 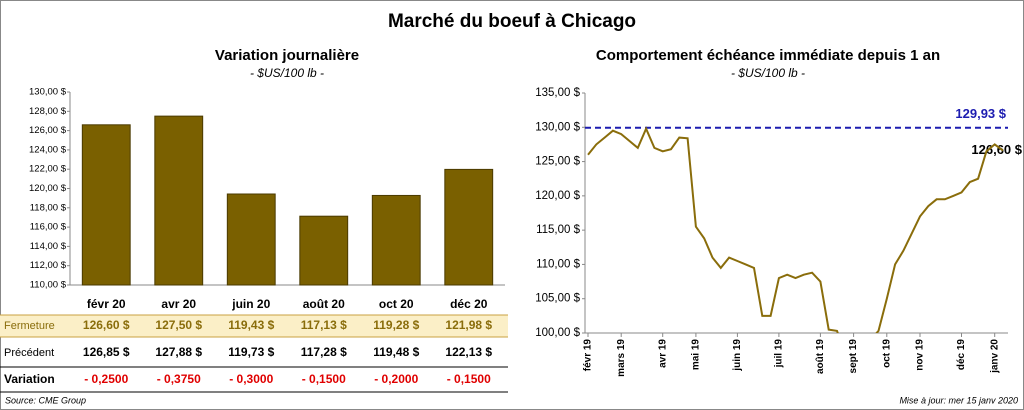 What do you see at coordinates (961, 355) in the screenshot?
I see `x-tick-label: déc 19` at bounding box center [961, 355].